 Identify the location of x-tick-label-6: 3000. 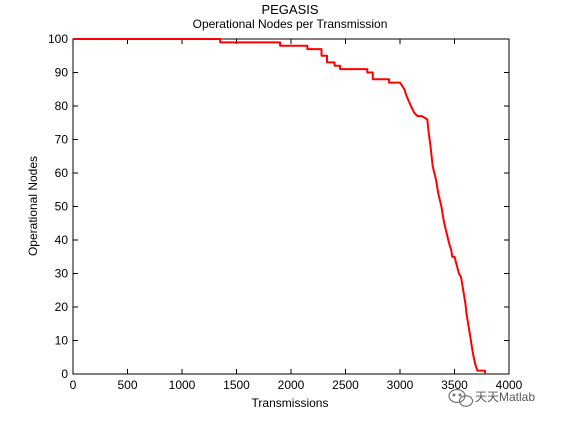
(400, 385).